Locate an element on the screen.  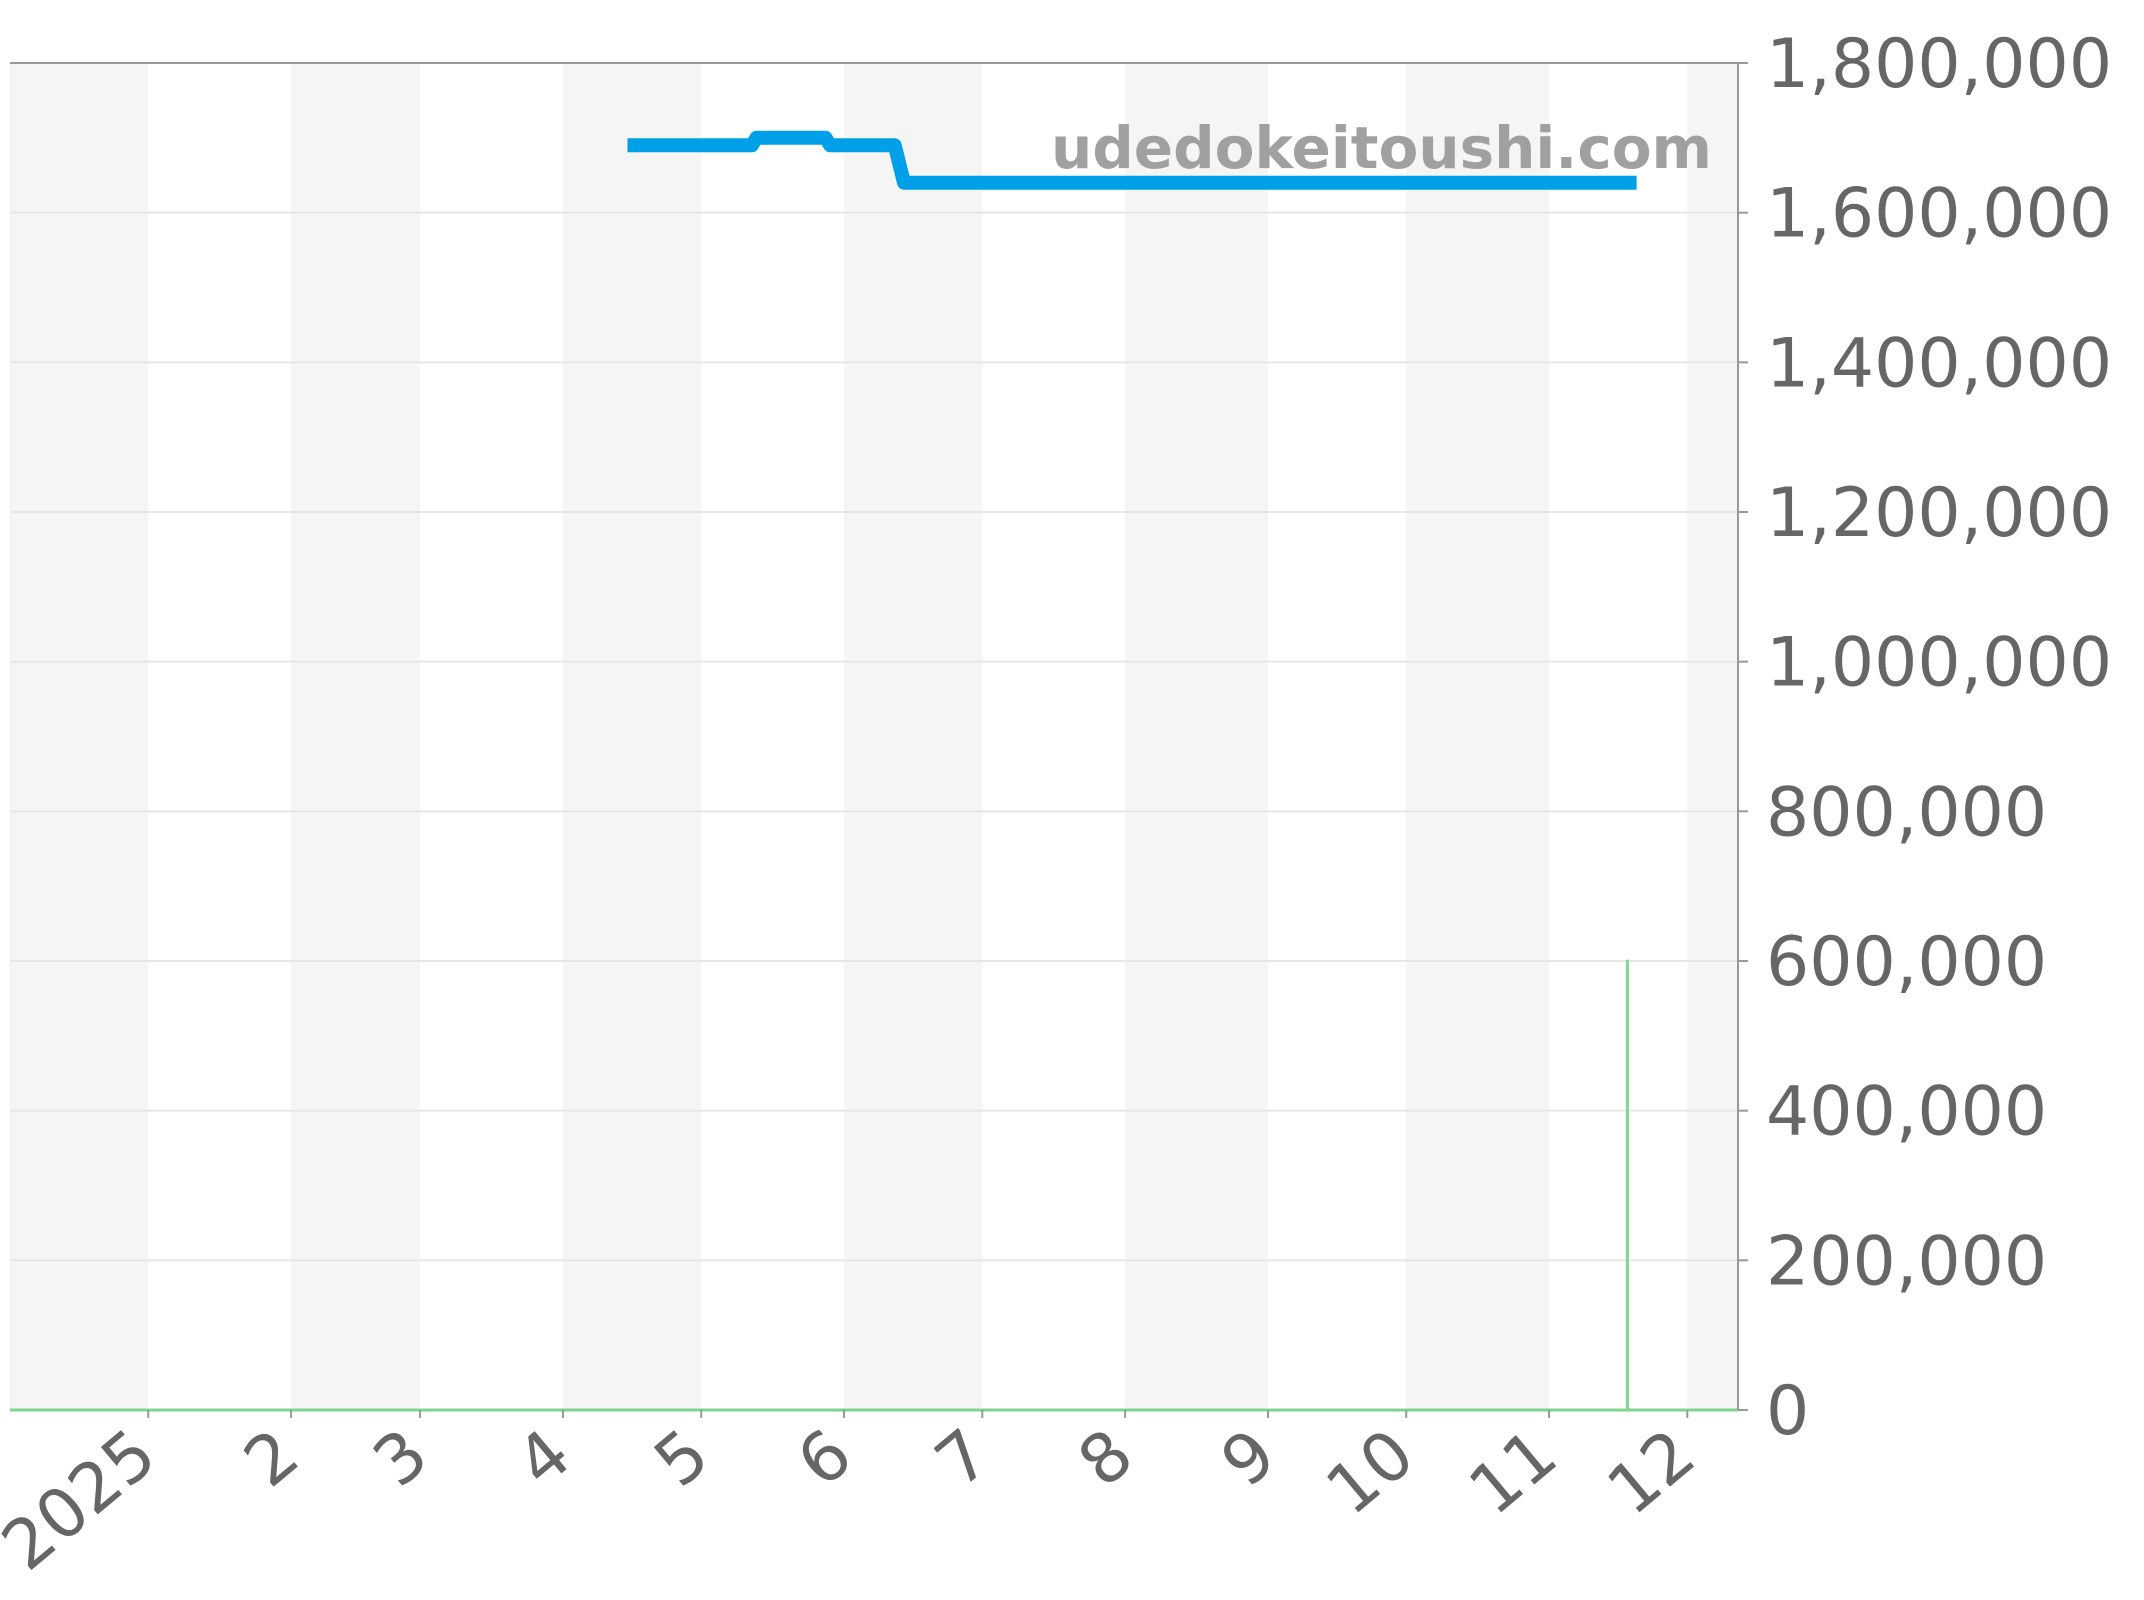
x-tick-label: 6 is located at coordinates (825, 1459).